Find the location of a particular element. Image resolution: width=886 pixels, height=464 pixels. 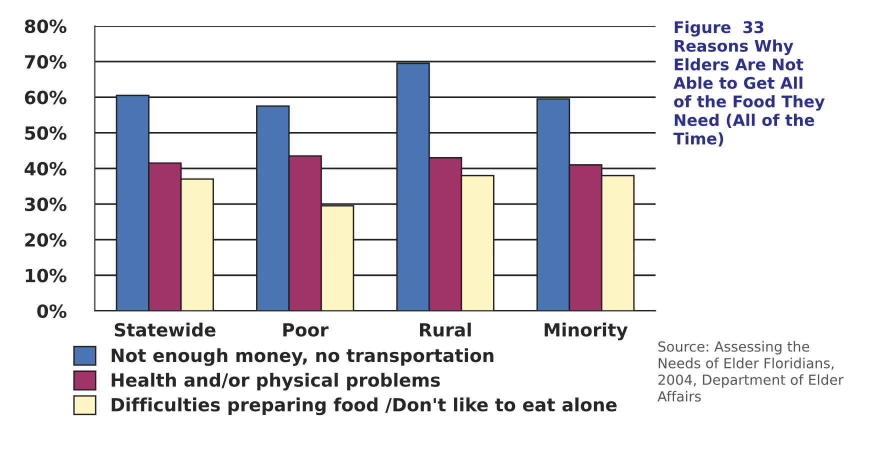

y-tick-label: 80% is located at coordinates (45, 26).